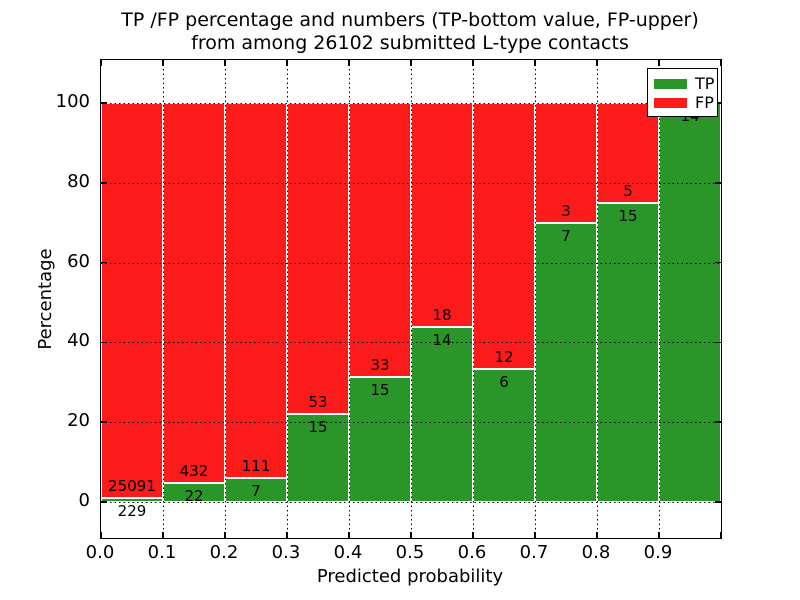  Describe the element at coordinates (78, 261) in the screenshot. I see `y-tick-label: 60` at that location.